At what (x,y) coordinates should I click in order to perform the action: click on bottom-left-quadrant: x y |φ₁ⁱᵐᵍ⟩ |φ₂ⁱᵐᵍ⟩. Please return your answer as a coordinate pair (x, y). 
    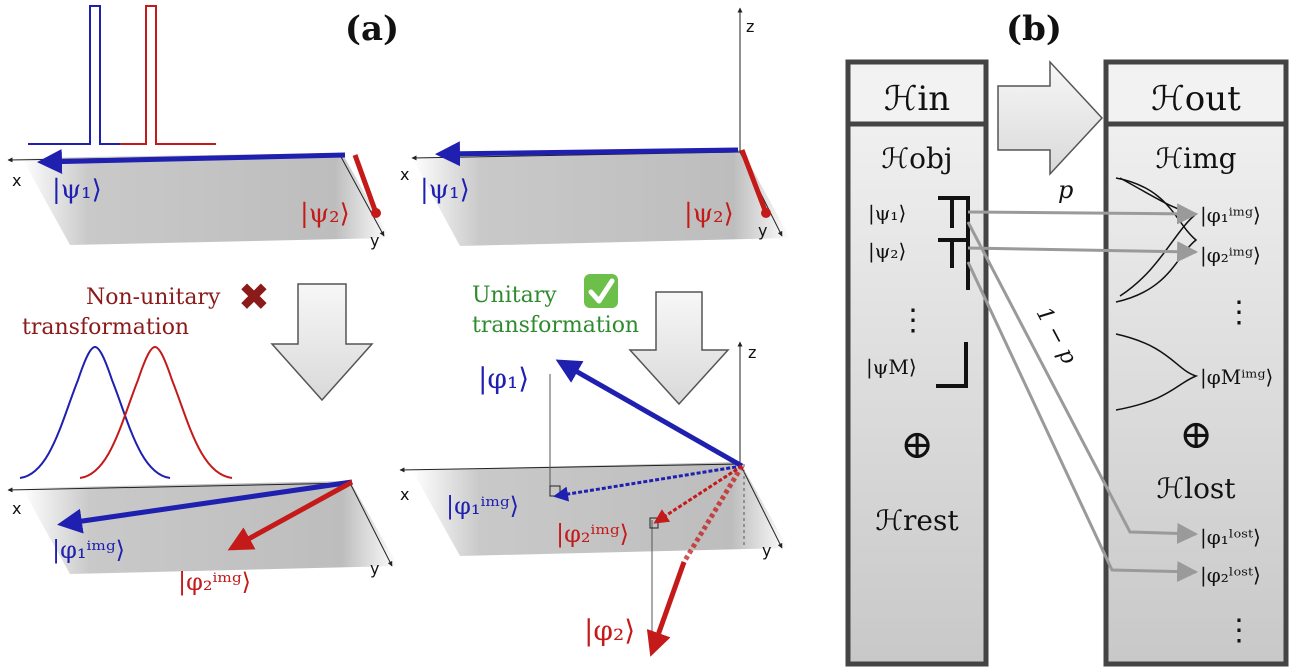
    Looking at the image, I should click on (202, 471).